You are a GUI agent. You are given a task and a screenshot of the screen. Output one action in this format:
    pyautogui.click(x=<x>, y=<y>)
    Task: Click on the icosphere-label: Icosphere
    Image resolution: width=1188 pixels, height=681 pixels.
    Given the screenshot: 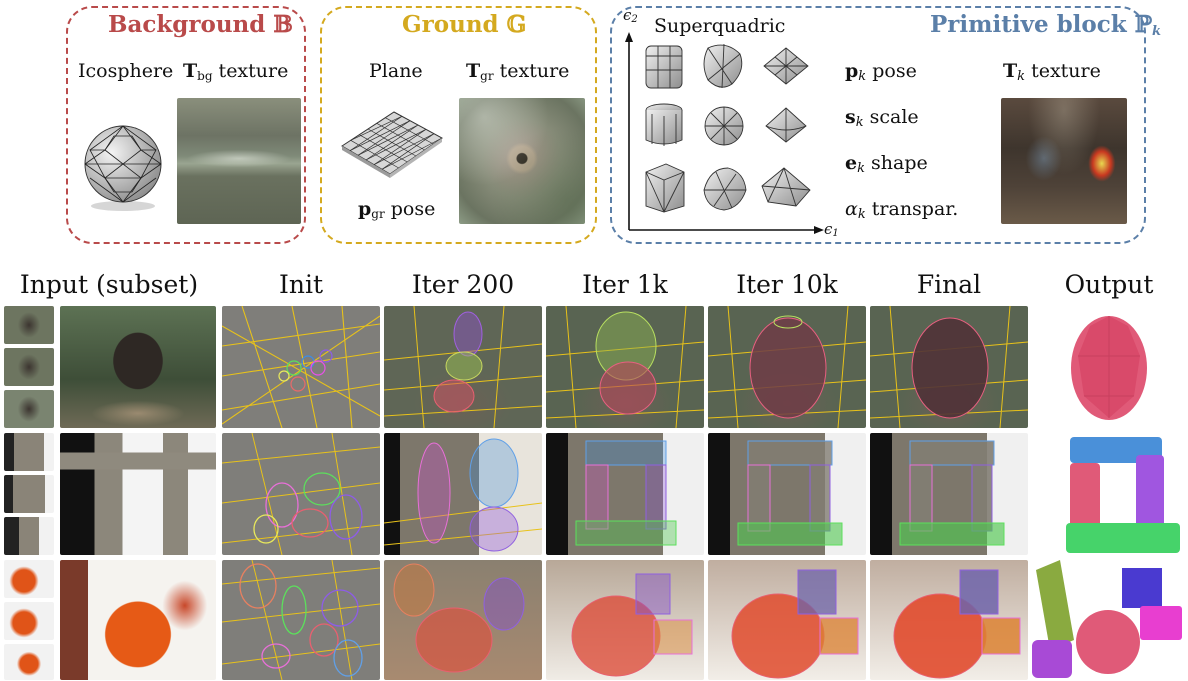 What is the action you would take?
    pyautogui.click(x=126, y=71)
    